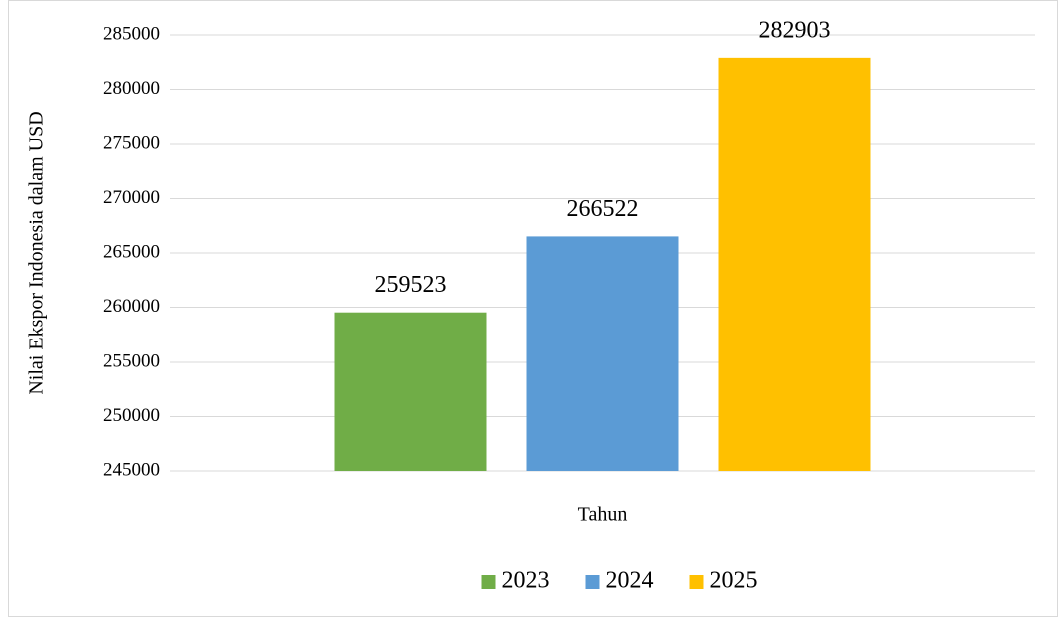 The height and width of the screenshot is (618, 1059). What do you see at coordinates (37, 252) in the screenshot?
I see `y-axis-label: Nilai Ekspor Indonesia dalam USD` at bounding box center [37, 252].